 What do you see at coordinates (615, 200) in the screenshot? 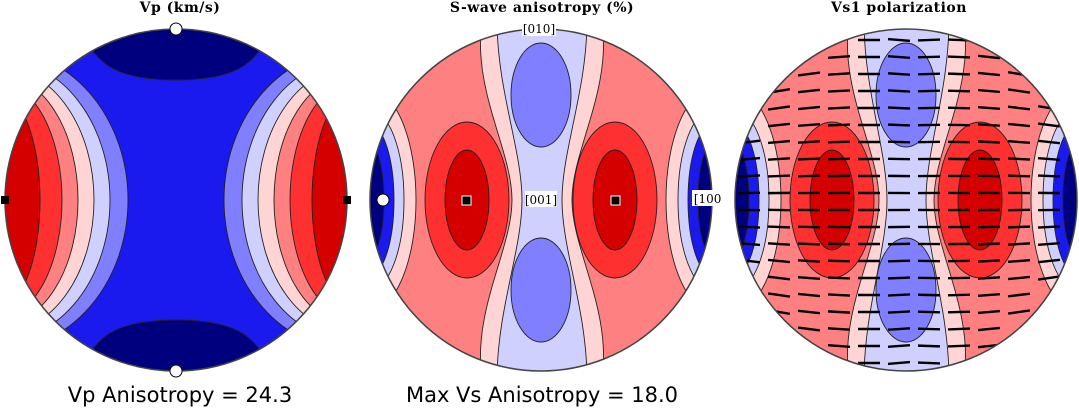
I see `as-max-marker-right` at bounding box center [615, 200].